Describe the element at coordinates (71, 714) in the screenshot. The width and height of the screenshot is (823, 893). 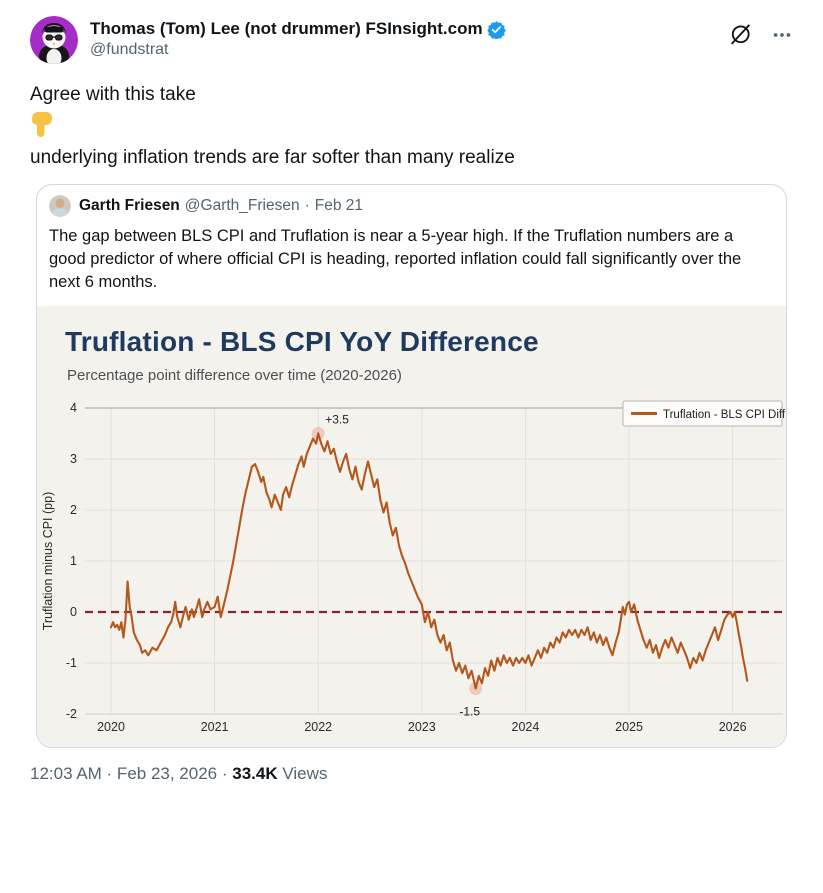
I see `svg-text: -2` at that location.